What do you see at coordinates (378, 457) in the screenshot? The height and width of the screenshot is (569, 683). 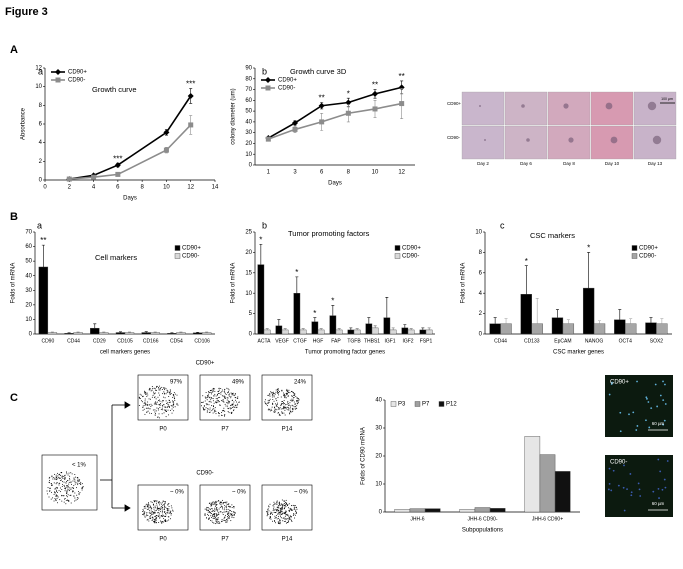 I see `y-tick-label: 20` at bounding box center [378, 457].